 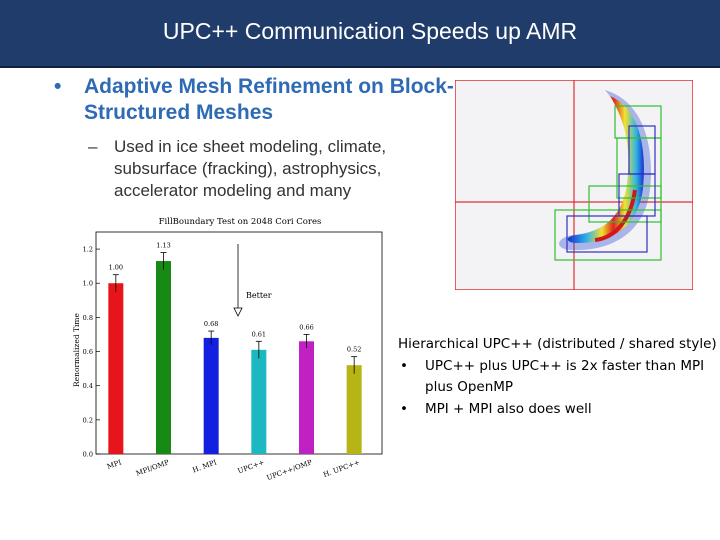 I want to click on x-tick-label: MPI, so click(x=114, y=464).